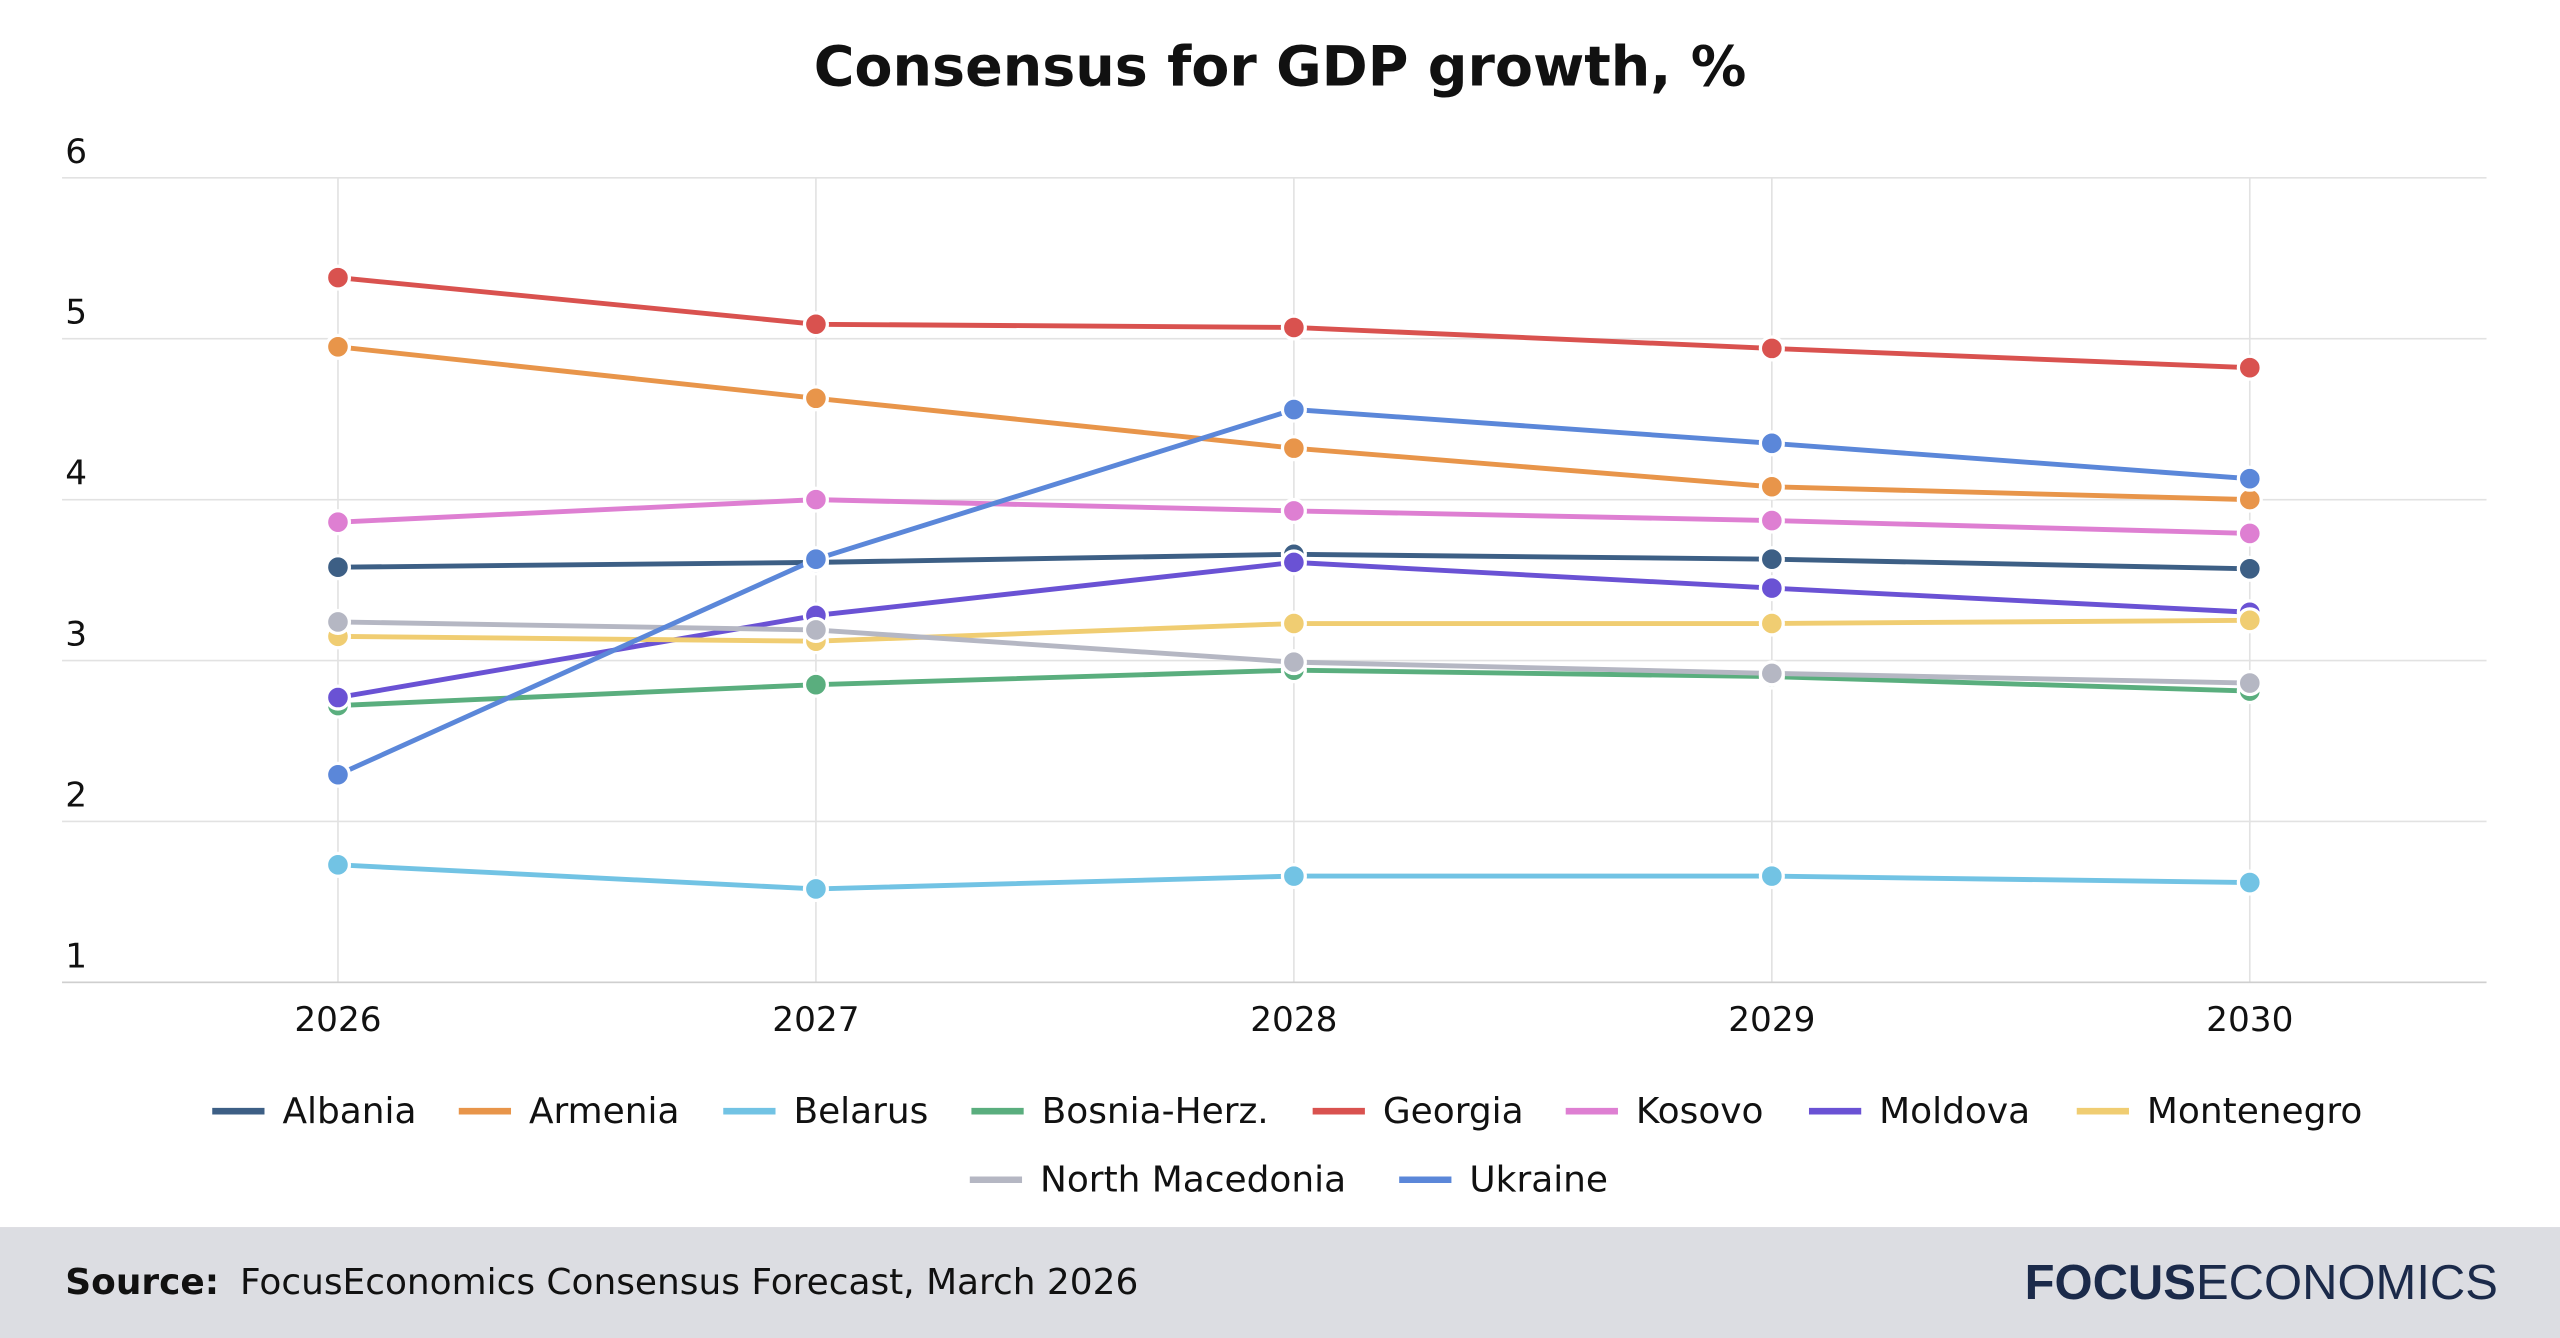 The height and width of the screenshot is (1338, 2560). I want to click on legend-item: Belarus, so click(825, 1111).